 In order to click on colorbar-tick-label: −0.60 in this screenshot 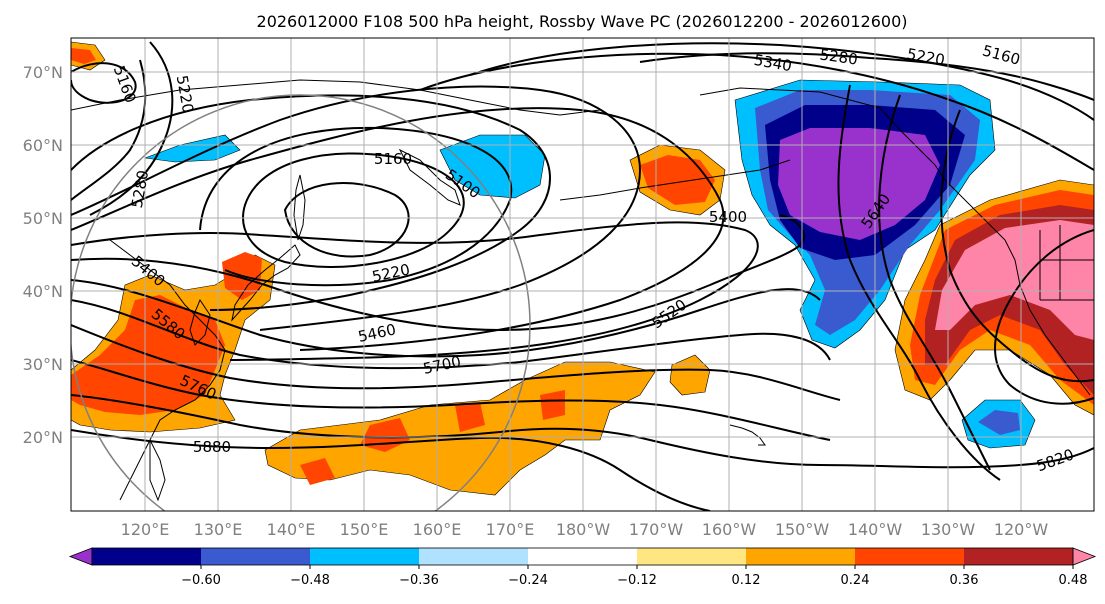, I will do `click(201, 580)`.